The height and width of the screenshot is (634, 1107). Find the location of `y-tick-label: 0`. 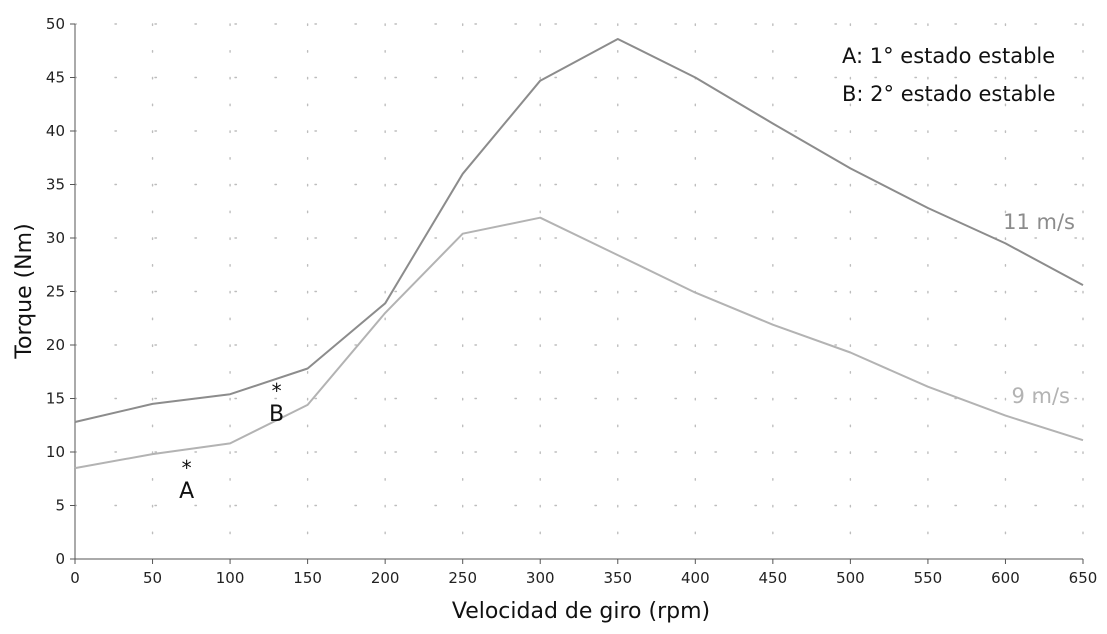

y-tick-label: 0 is located at coordinates (60, 559).